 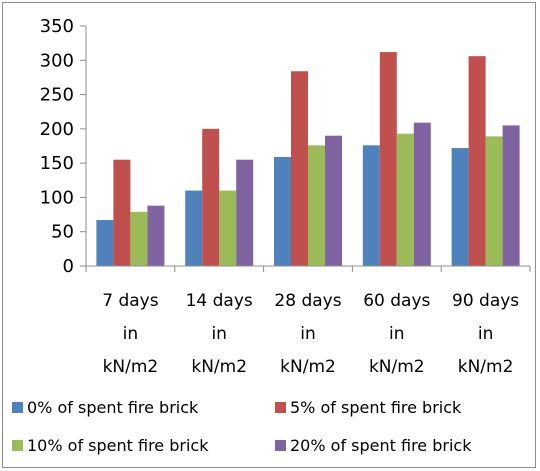 I want to click on y-tick-label: 0, so click(x=68, y=266).